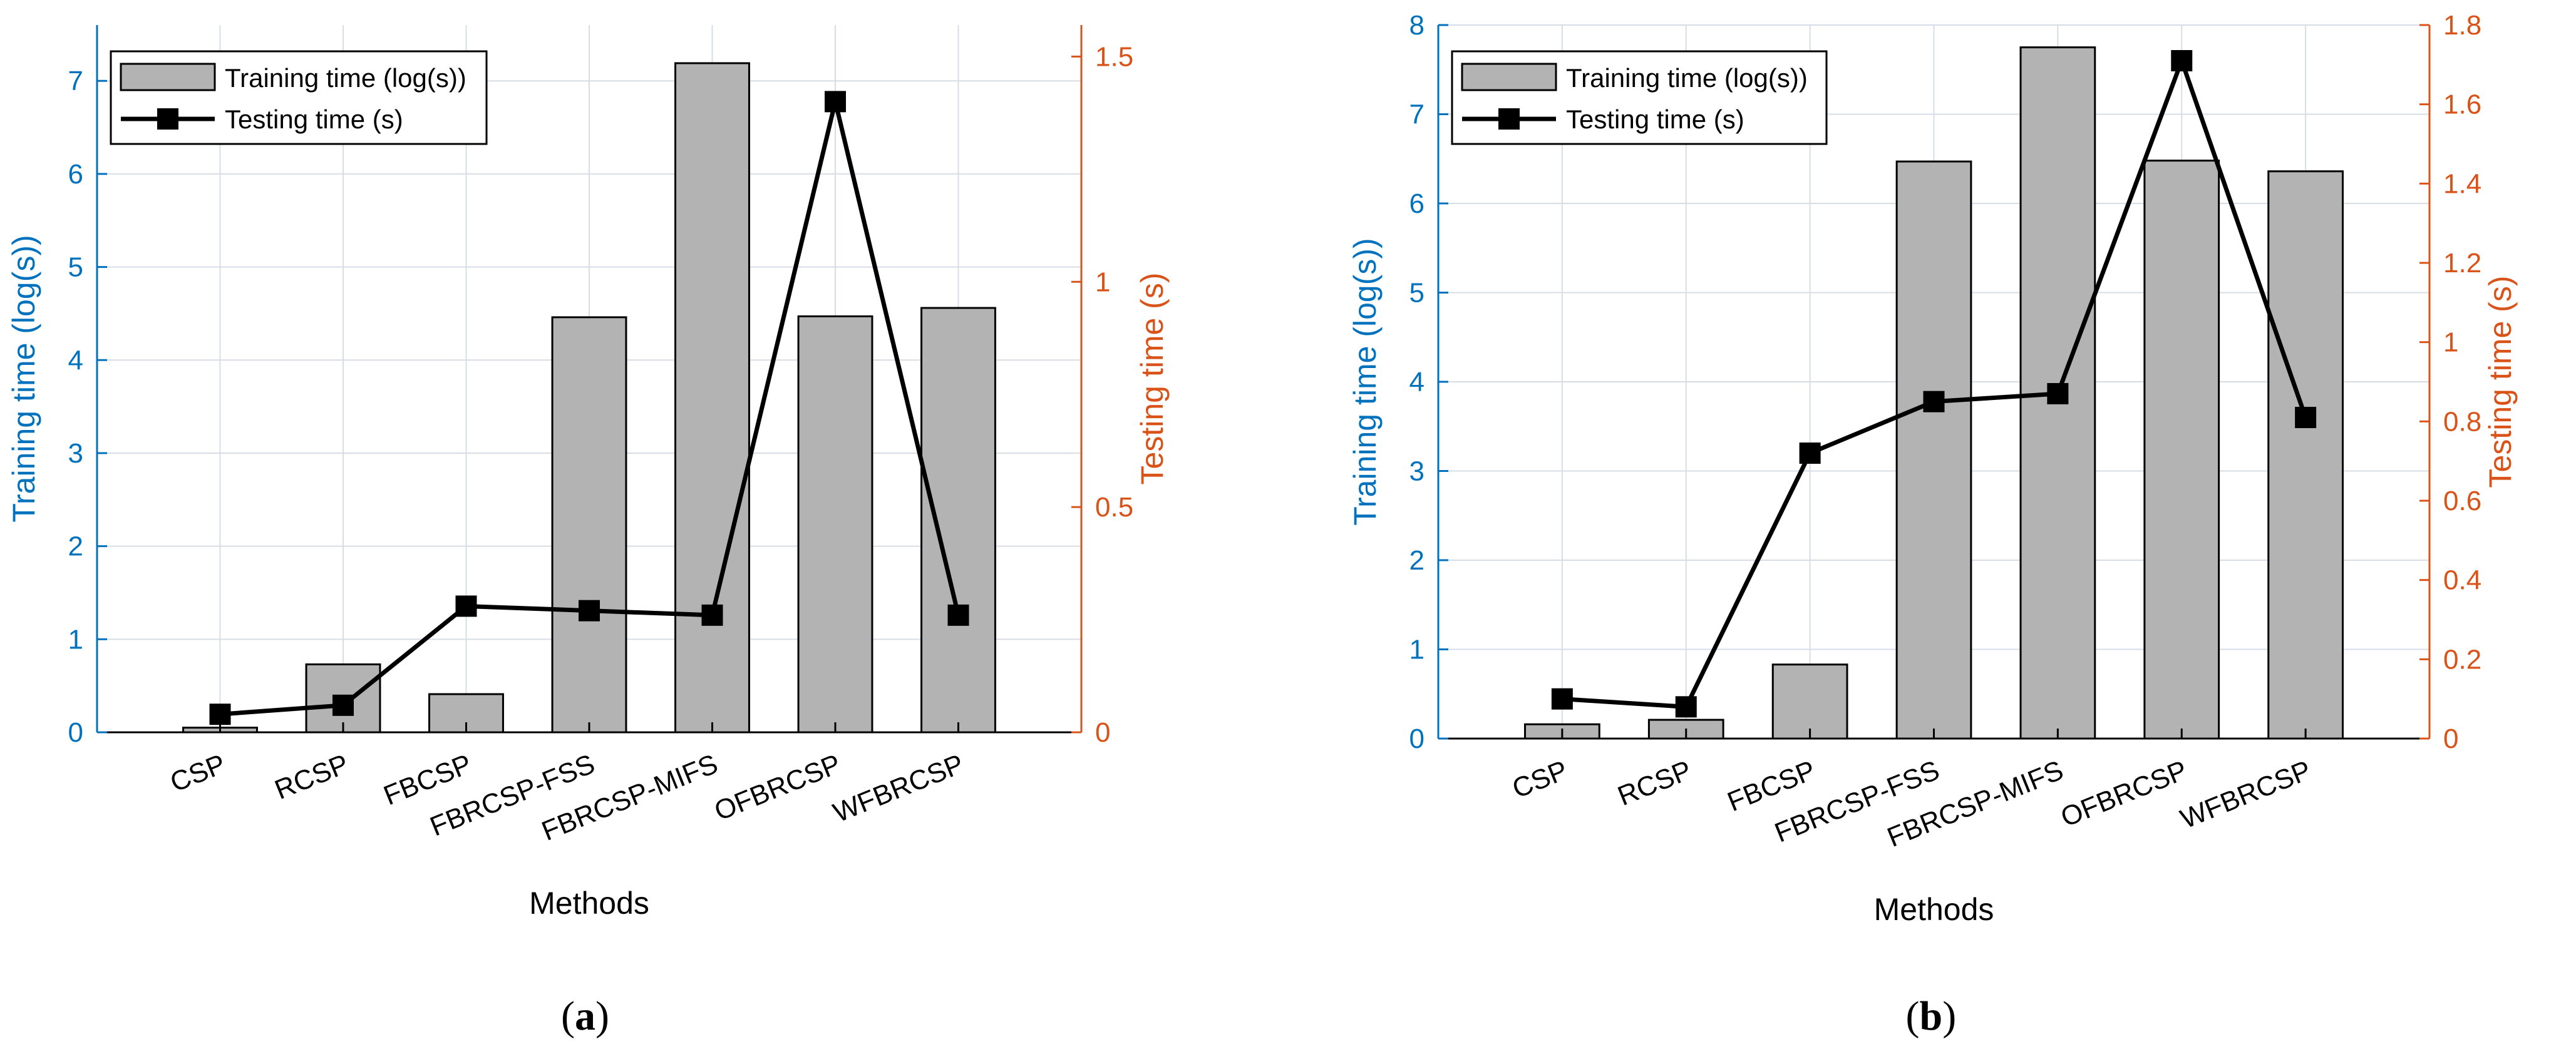 This screenshot has height=1049, width=2576. I want to click on panel-caption: (a), so click(585, 1016).